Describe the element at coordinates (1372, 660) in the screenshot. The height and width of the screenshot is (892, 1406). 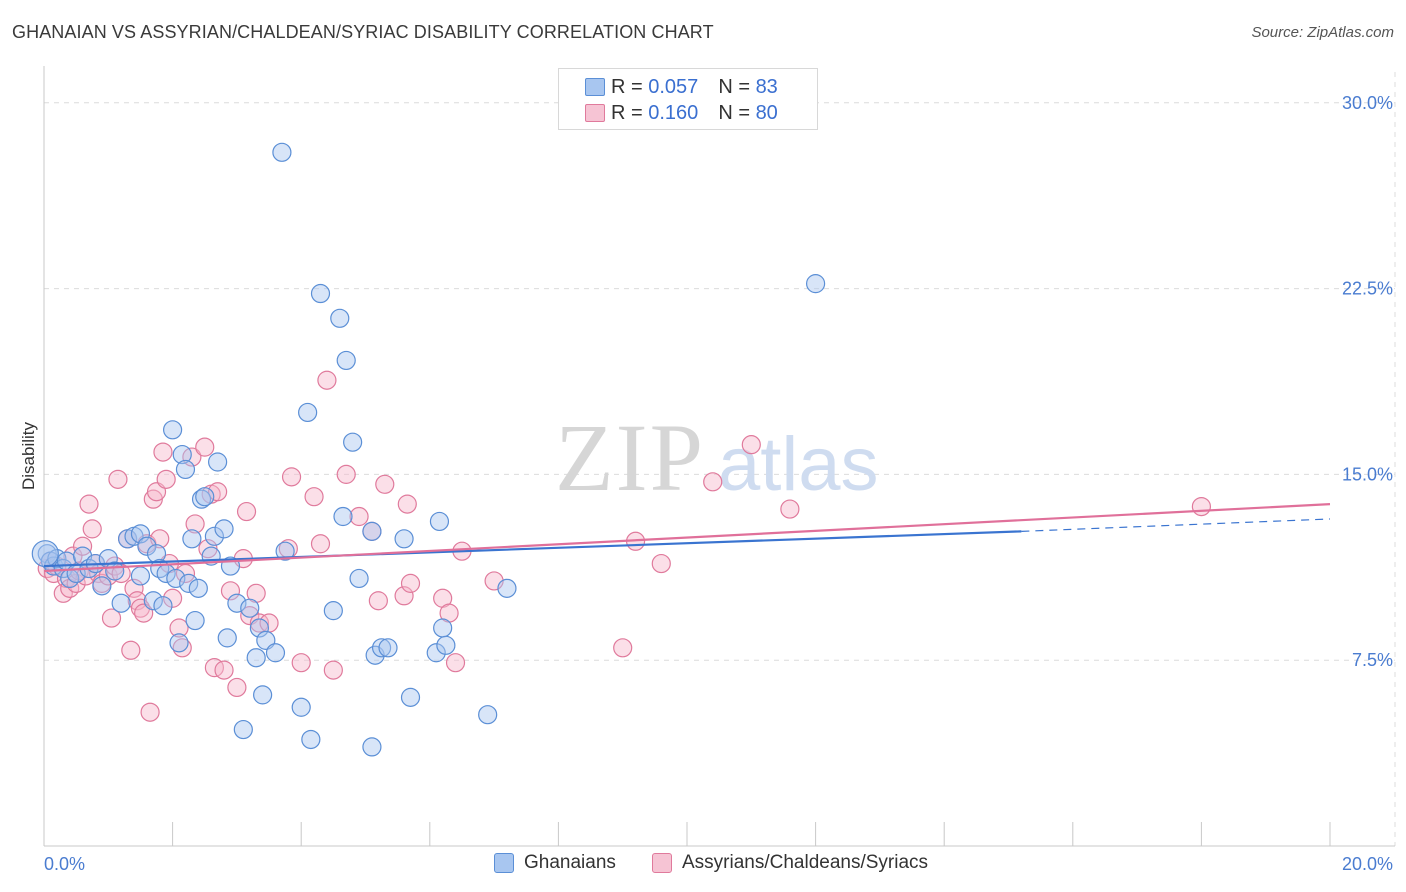
I see `y-tick-label: 7.5%` at that location.